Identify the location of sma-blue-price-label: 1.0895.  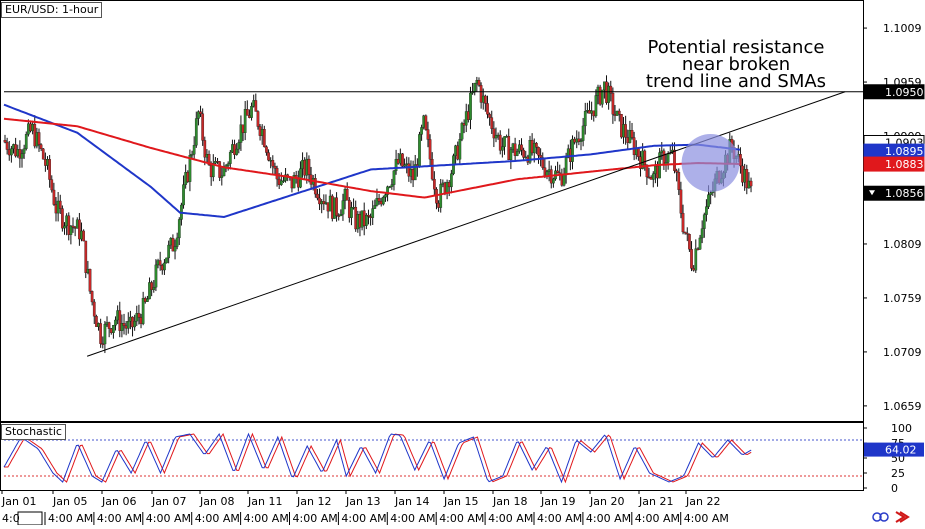
(904, 151).